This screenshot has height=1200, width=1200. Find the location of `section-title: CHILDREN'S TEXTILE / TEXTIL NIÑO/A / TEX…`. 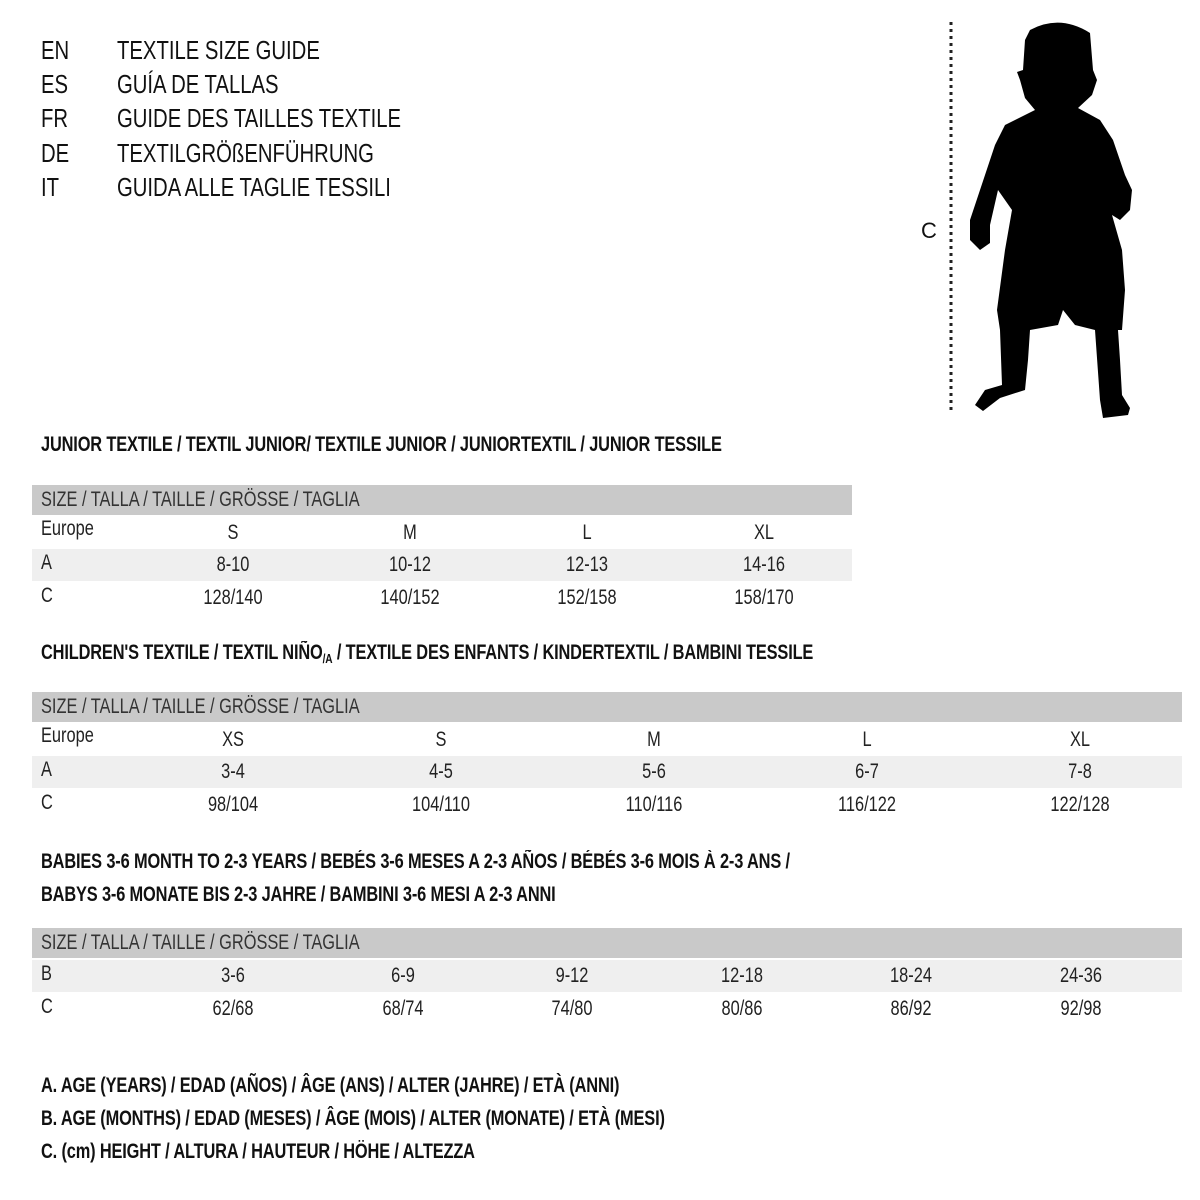

section-title: CHILDREN'S TEXTILE / TEXTIL NIÑO/A / TEX… is located at coordinates (427, 656).